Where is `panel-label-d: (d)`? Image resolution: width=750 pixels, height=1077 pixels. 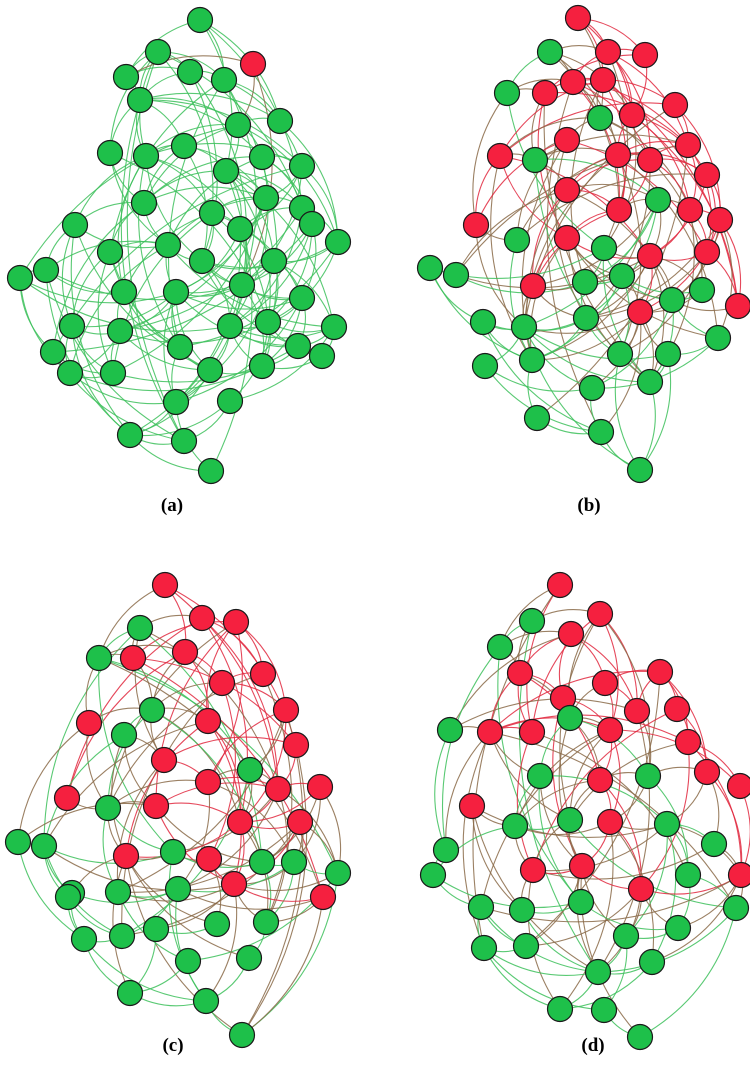 panel-label-d: (d) is located at coordinates (593, 1045).